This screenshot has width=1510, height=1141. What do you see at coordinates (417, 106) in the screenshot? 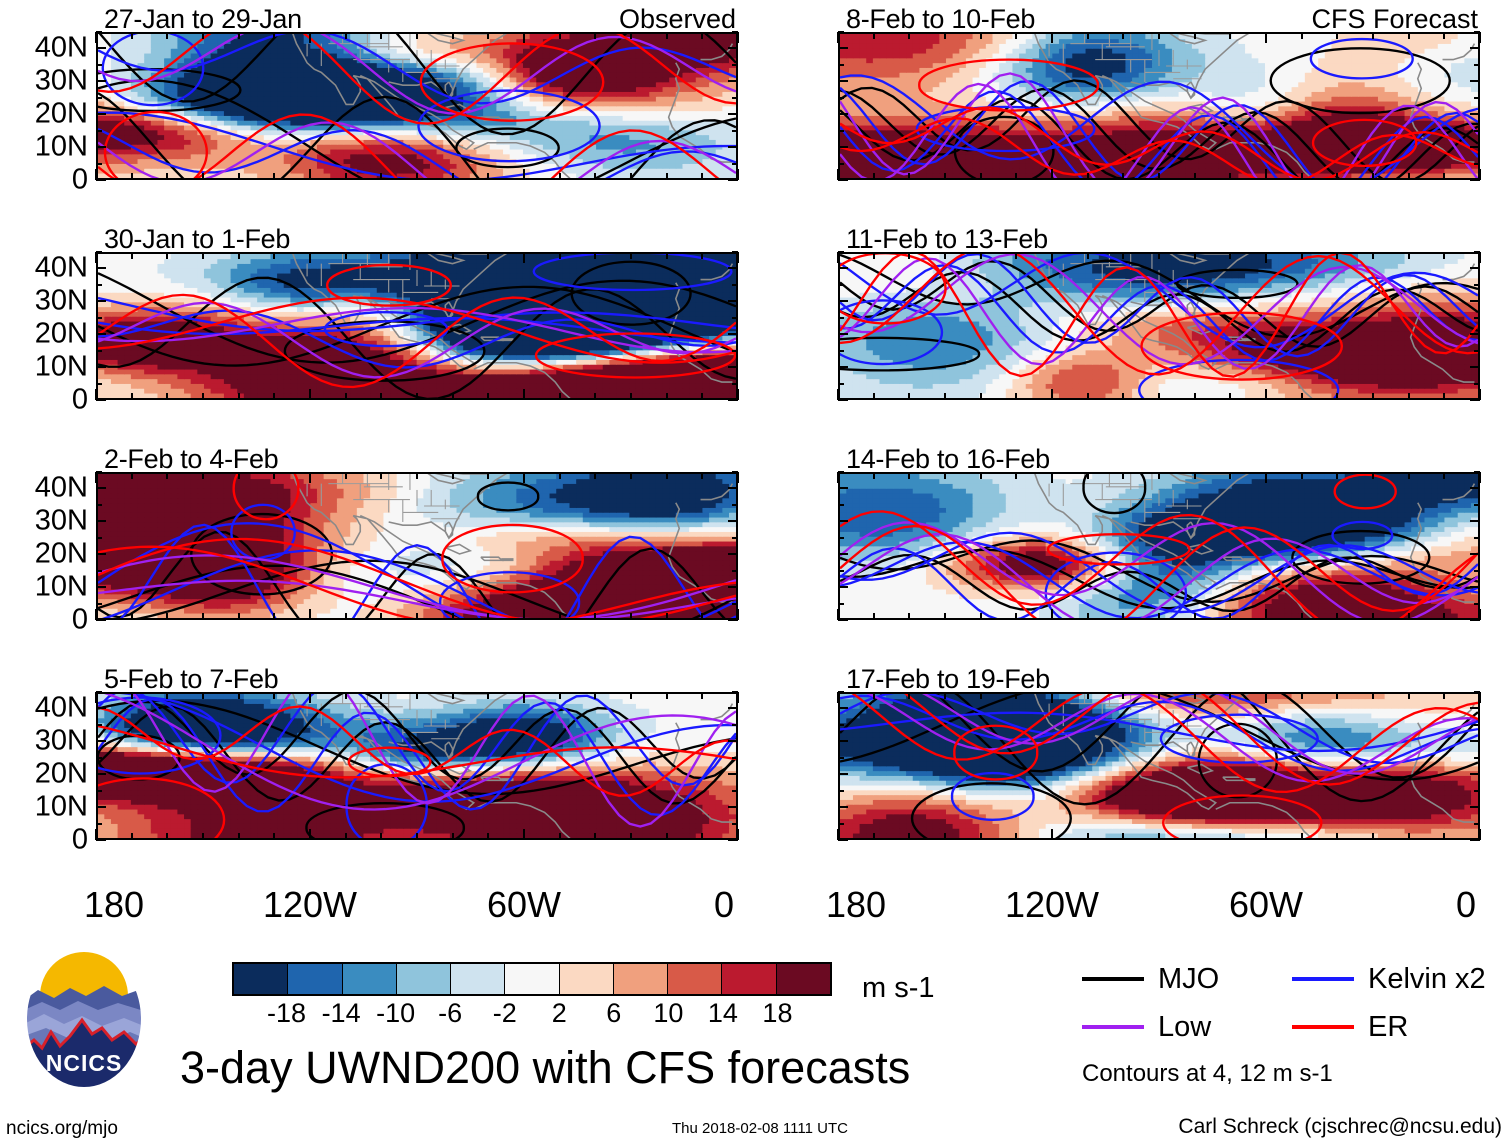
I see `wave-contours` at bounding box center [417, 106].